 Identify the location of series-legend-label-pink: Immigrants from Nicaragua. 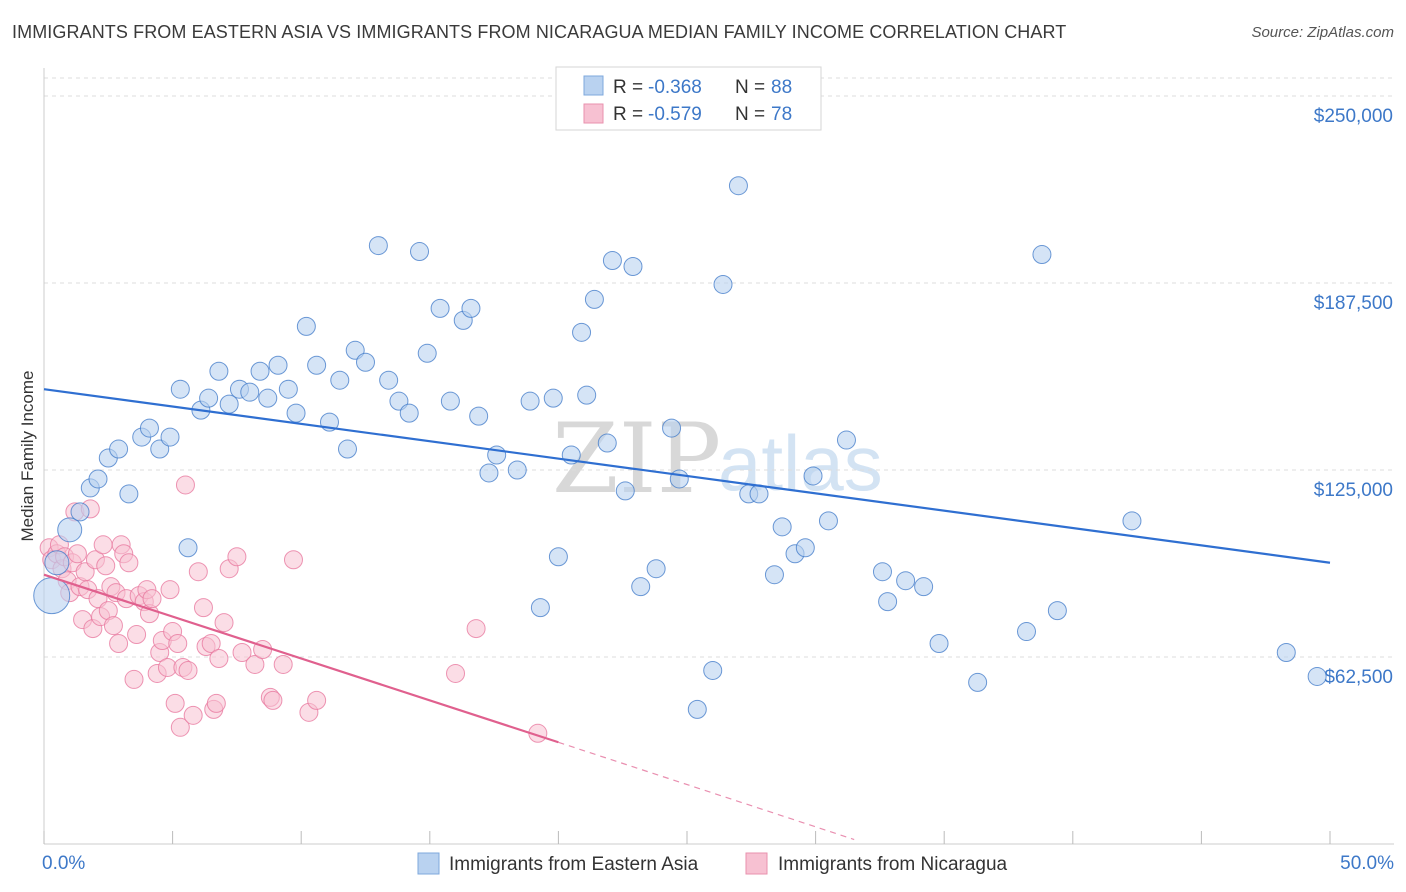
(893, 864).